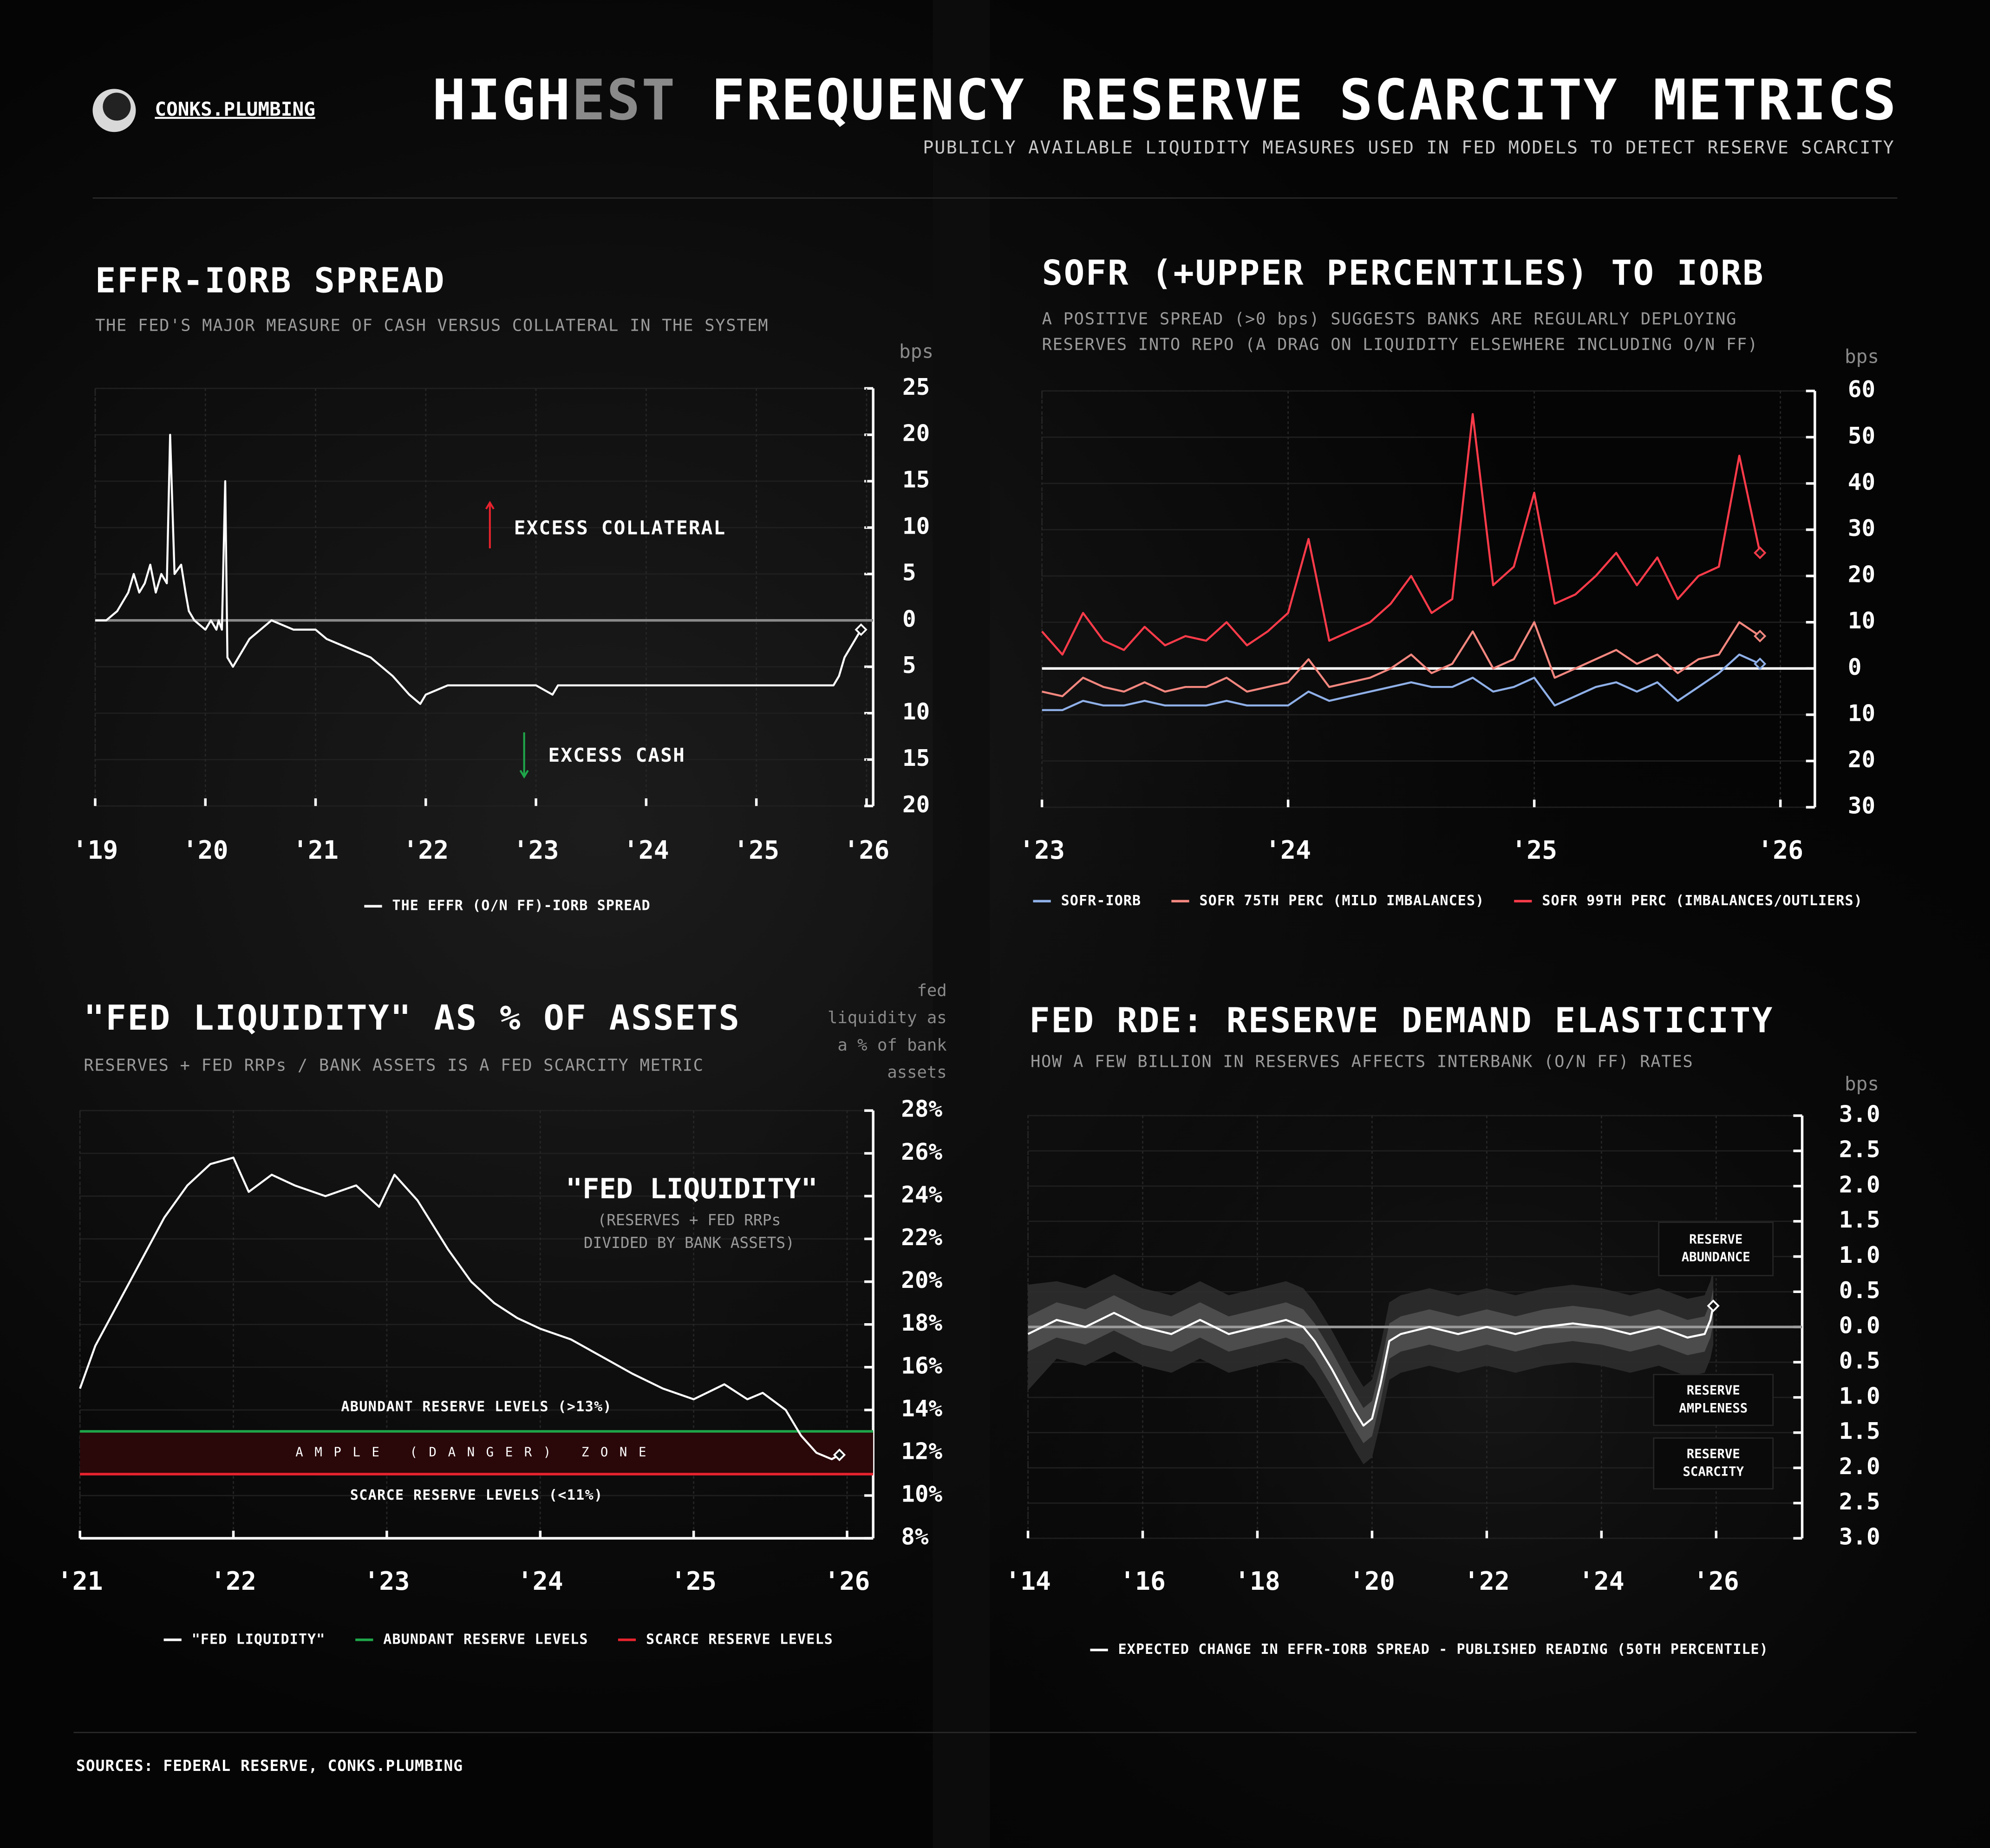 The width and height of the screenshot is (1990, 1848). What do you see at coordinates (692, 1189) in the screenshot?
I see `annotation-title: "FED LIQUIDITY"` at bounding box center [692, 1189].